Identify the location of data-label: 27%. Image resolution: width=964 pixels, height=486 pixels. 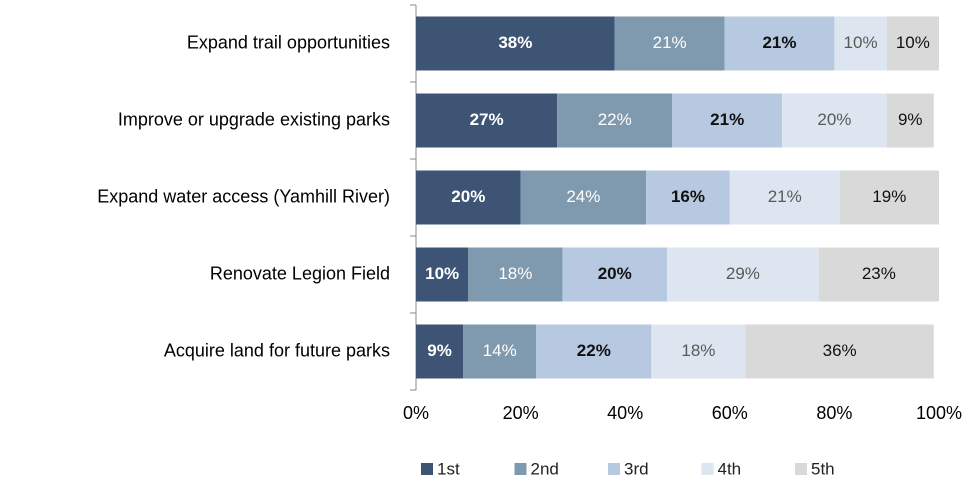
(487, 119).